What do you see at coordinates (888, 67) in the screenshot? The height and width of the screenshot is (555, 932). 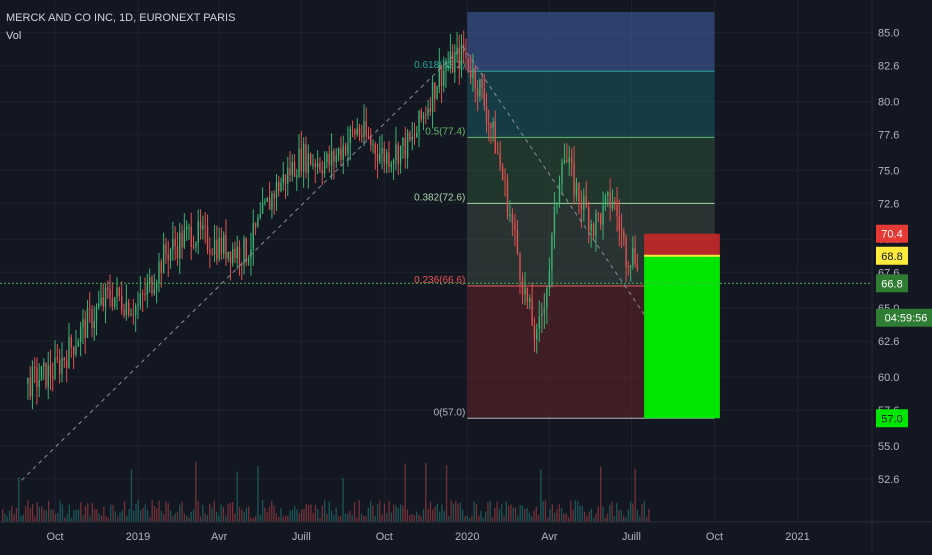 I see `y-tick-label: 82.6` at bounding box center [888, 67].